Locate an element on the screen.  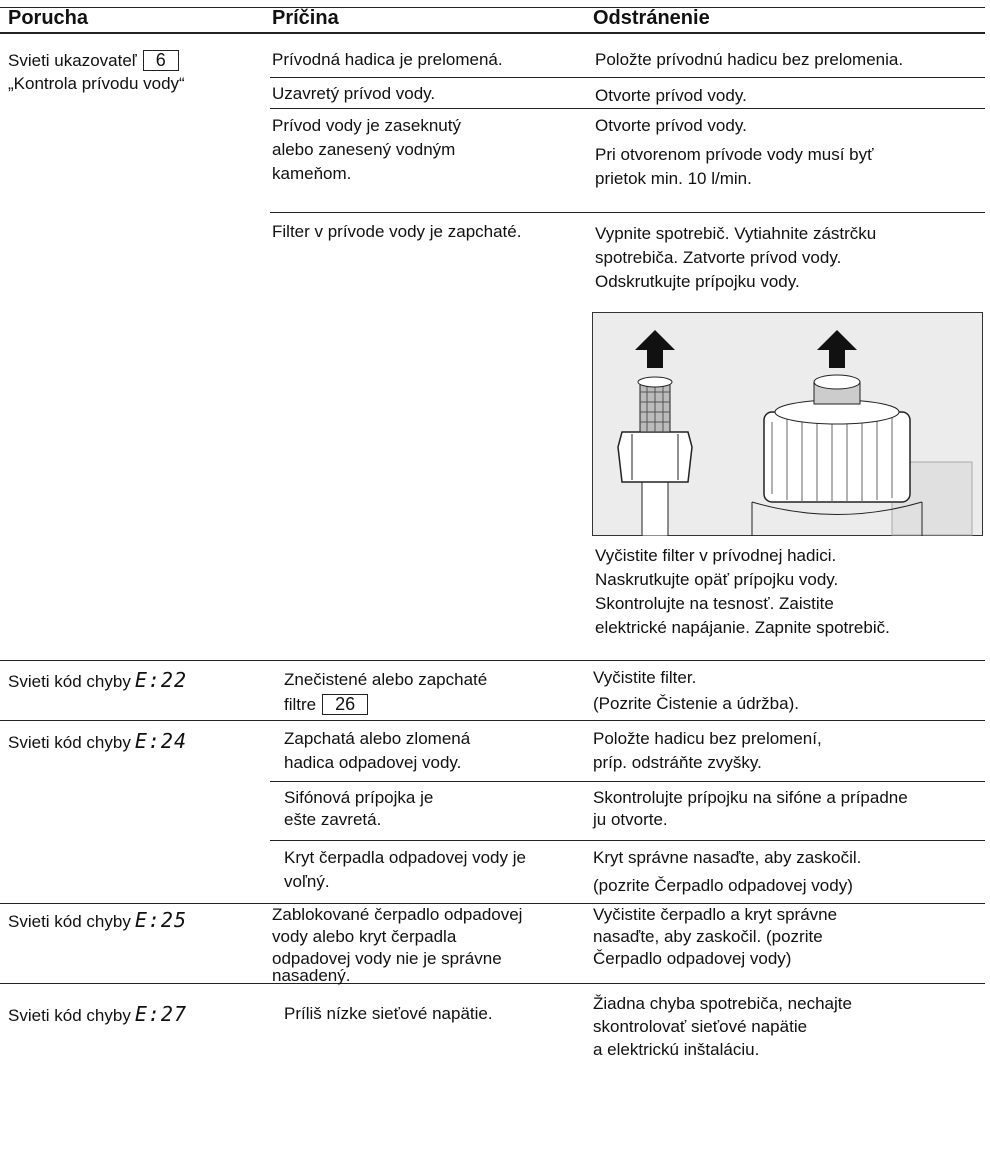
column-header: Odstránenie is located at coordinates (651, 18).